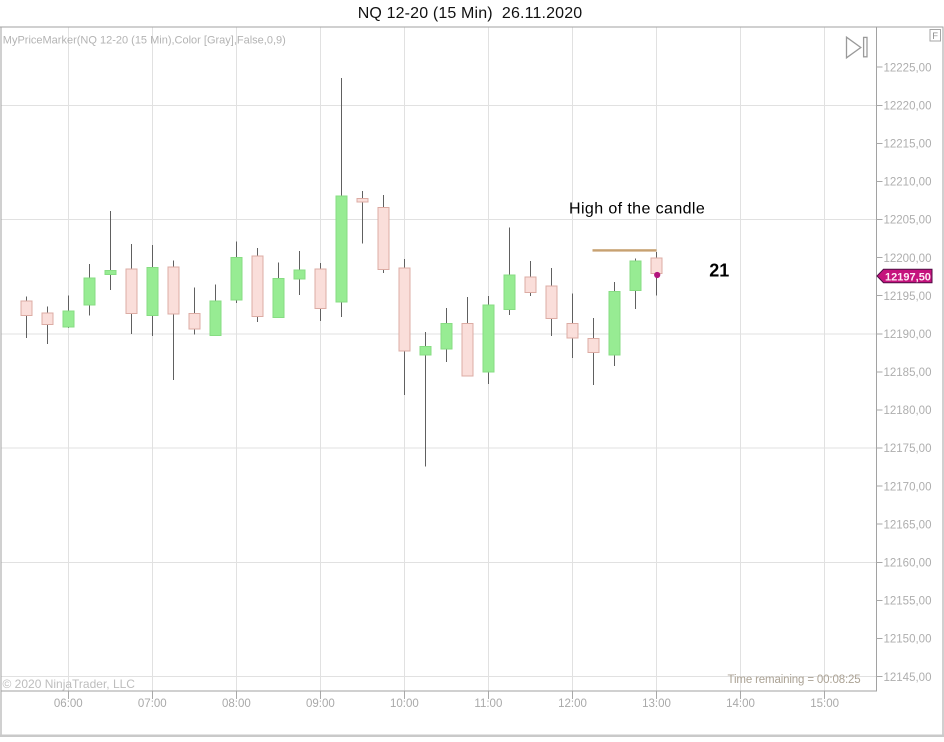 This screenshot has height=742, width=944. What do you see at coordinates (572, 704) in the screenshot?
I see `svg-text: 12:00` at bounding box center [572, 704].